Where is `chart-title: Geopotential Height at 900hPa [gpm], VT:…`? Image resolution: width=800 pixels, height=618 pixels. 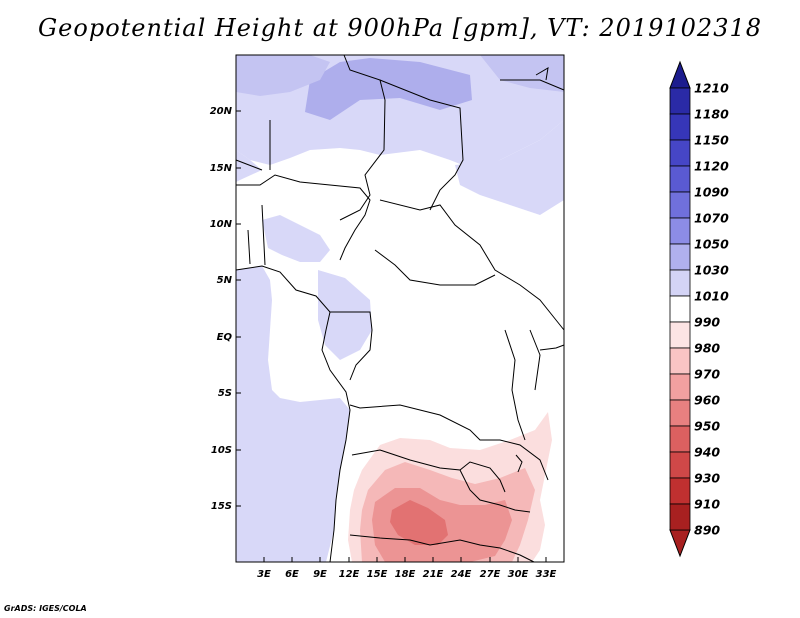 chart-title: Geopotential Height at 900hPa [gpm], VT:… is located at coordinates (400, 28).